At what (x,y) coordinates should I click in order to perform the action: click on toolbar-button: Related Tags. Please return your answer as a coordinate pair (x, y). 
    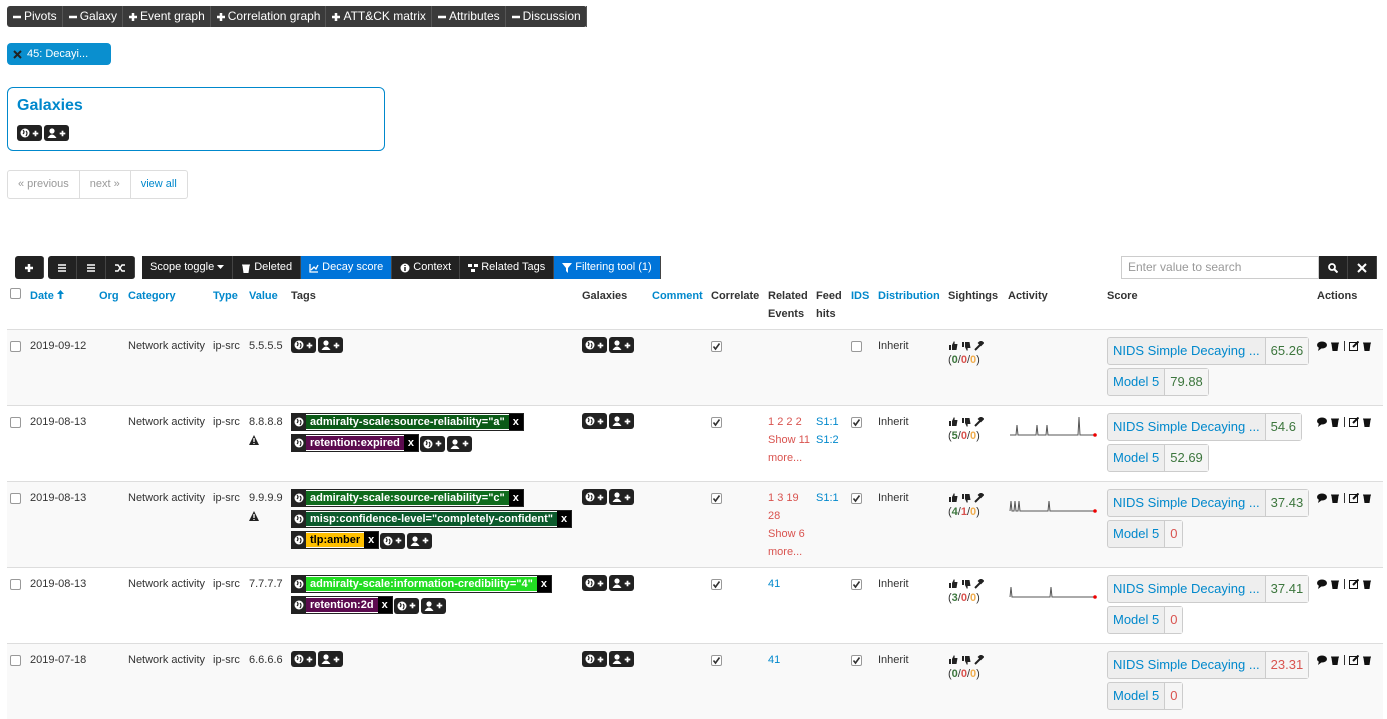
    Looking at the image, I should click on (507, 267).